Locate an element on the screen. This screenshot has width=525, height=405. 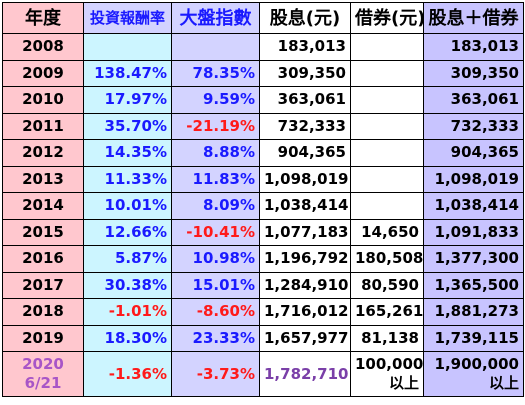
table-row: 2009 138.47% 78.35% 309,350 309,350 is located at coordinates (263, 73).